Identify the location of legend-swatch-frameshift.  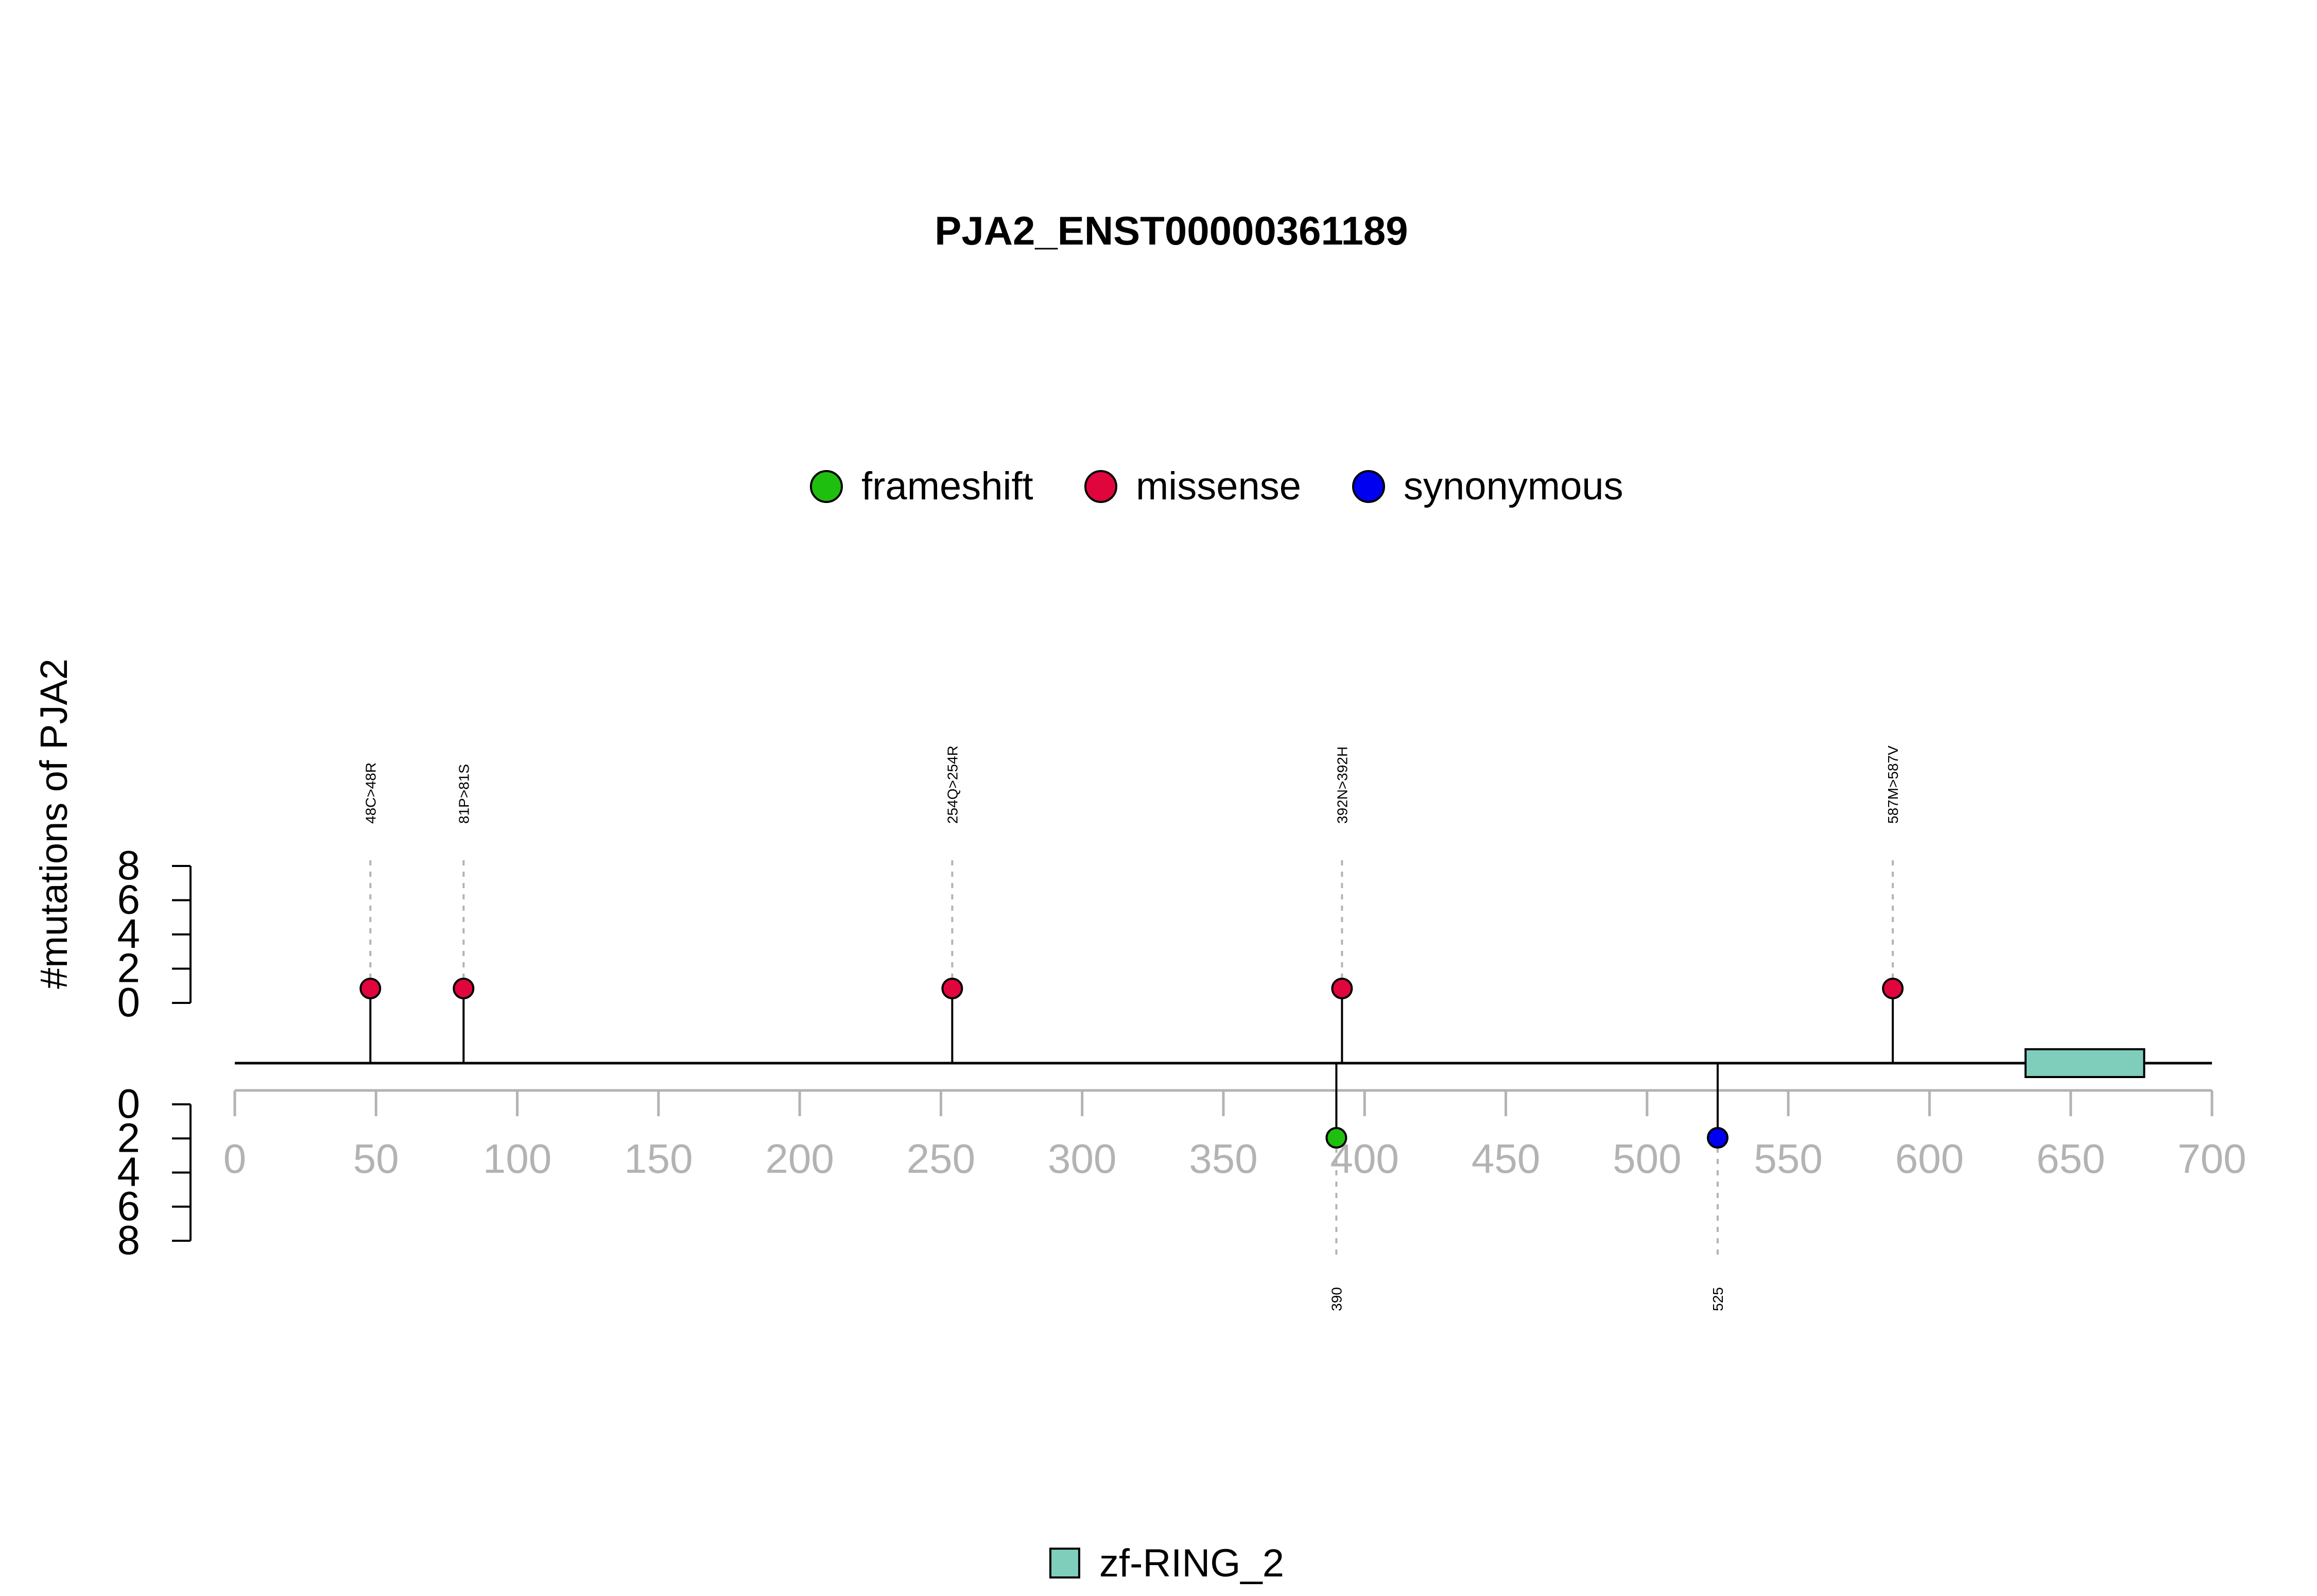
(826, 486).